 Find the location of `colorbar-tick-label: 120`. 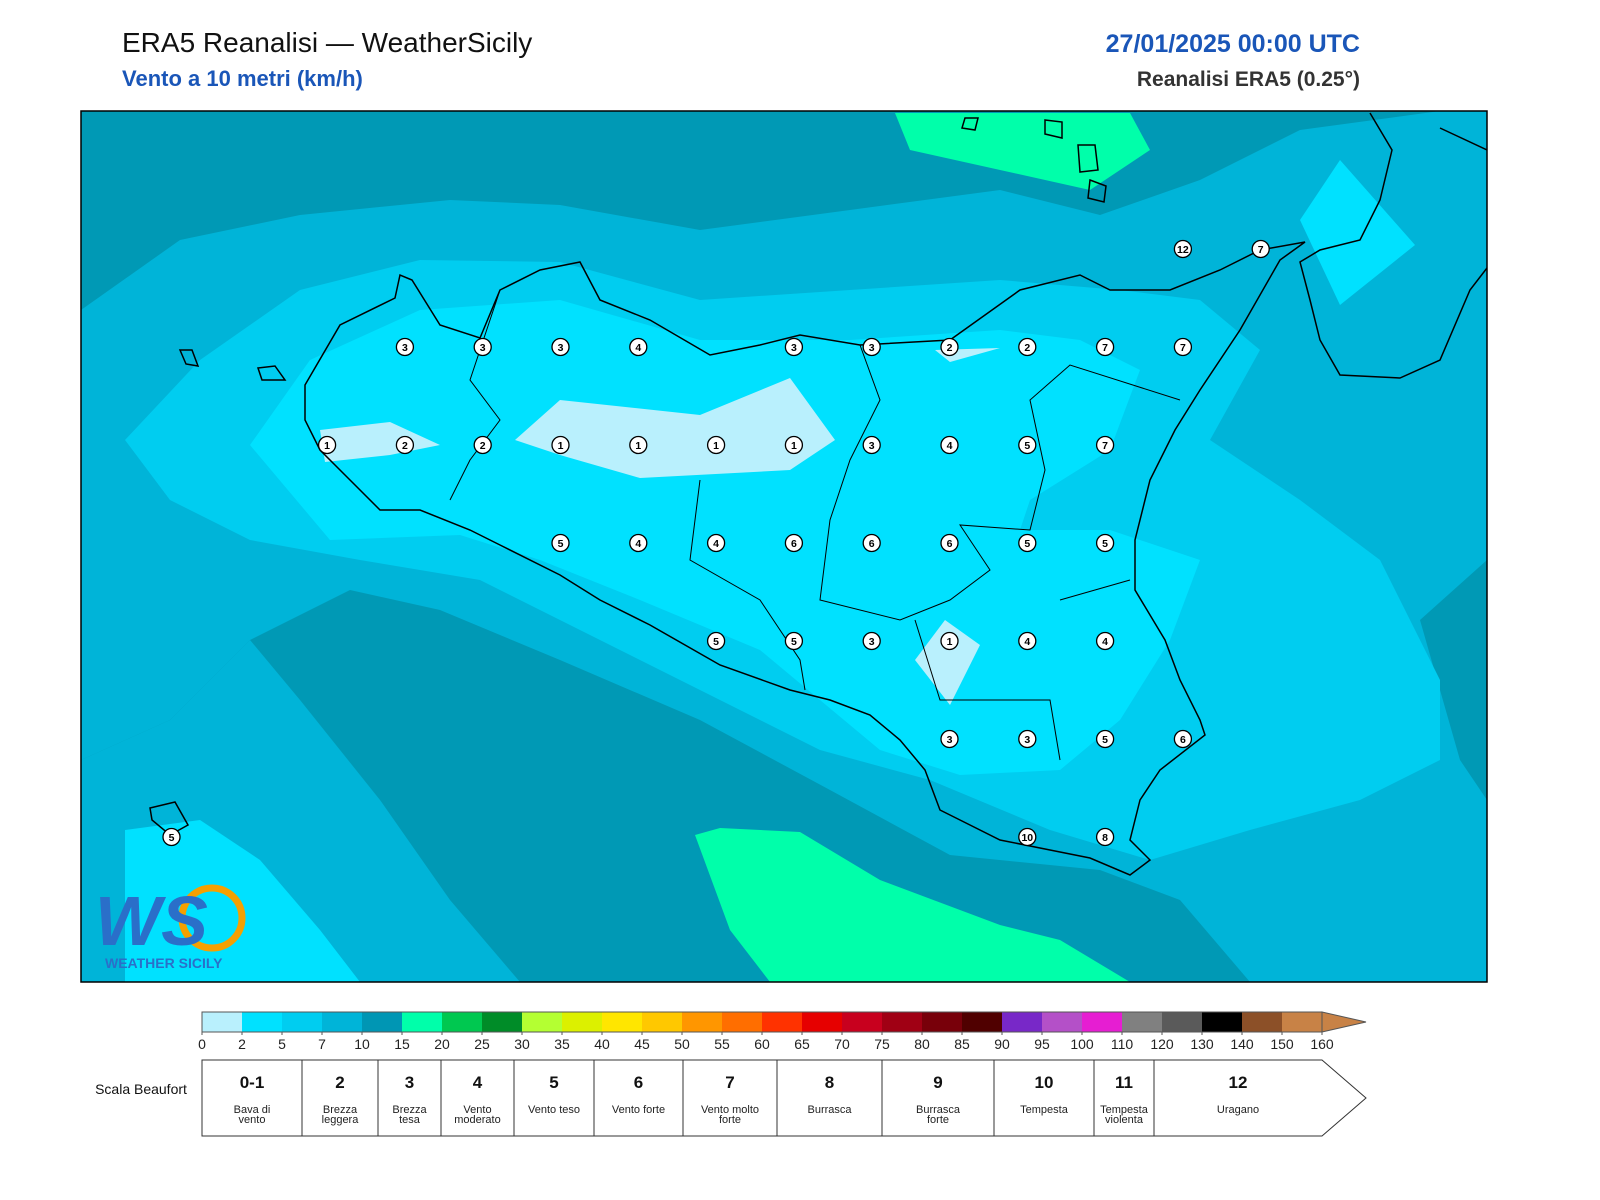

colorbar-tick-label: 120 is located at coordinates (1162, 1044).